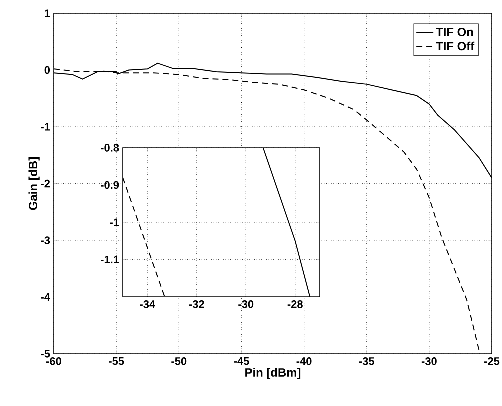  What do you see at coordinates (34, 184) in the screenshot?
I see `y-axis-title: Gain [dB]` at bounding box center [34, 184].